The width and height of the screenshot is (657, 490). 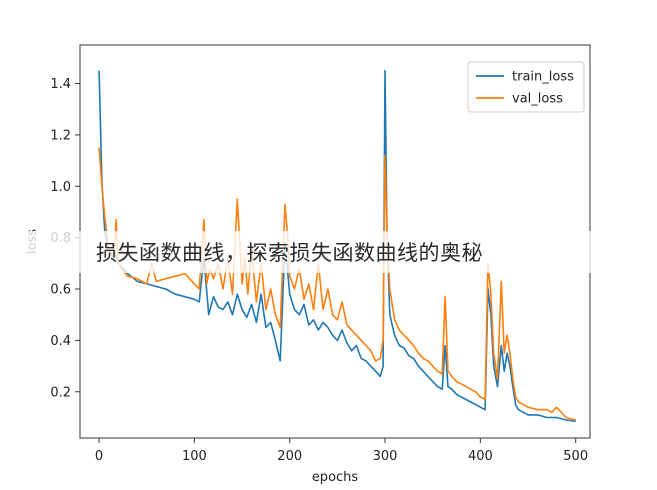 I want to click on y-tick-label-1: 1.0, so click(x=60, y=187).